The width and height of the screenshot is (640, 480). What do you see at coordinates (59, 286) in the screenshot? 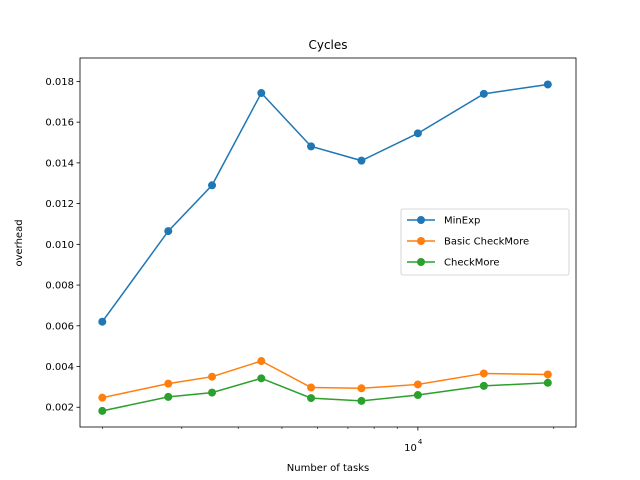
I see `y-tick-label: 0.008` at bounding box center [59, 286].